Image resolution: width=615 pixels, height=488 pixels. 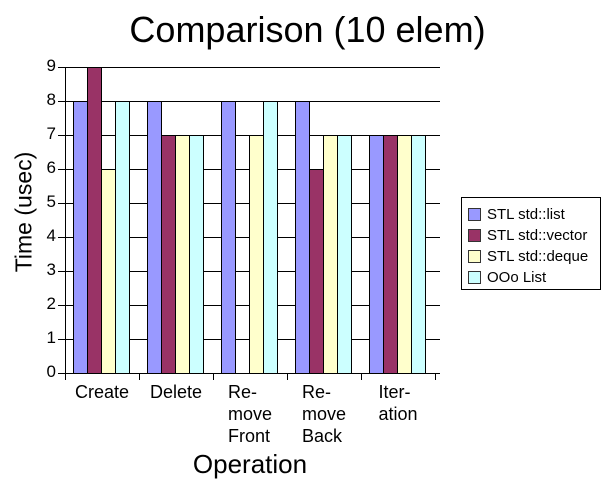 I want to click on x-category-label-text: Delete, so click(x=176, y=392).